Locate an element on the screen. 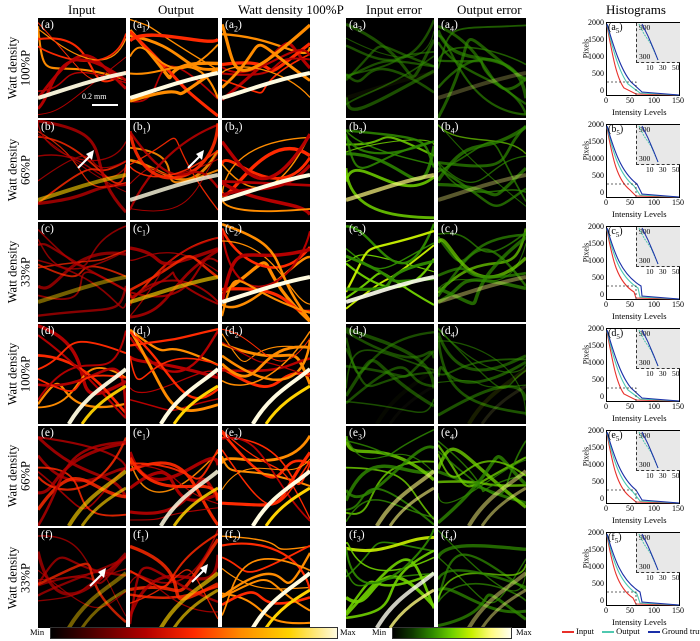  panel-letter: a is located at coordinates (47, 25).